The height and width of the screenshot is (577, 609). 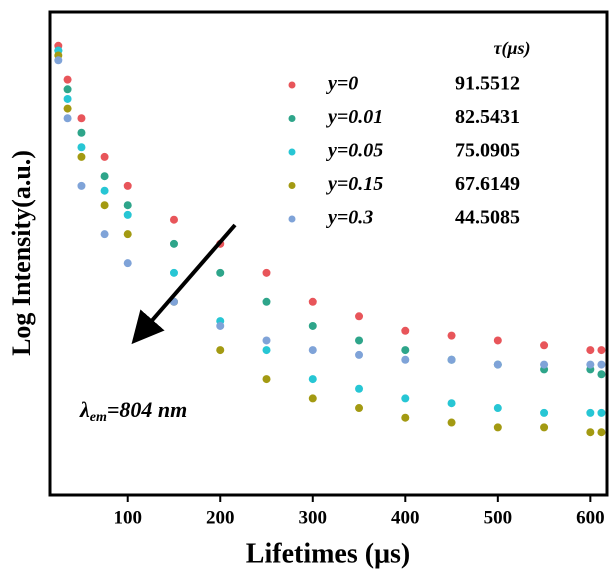 What do you see at coordinates (349, 218) in the screenshot?
I see `legend-label: y=0.3` at bounding box center [349, 218].